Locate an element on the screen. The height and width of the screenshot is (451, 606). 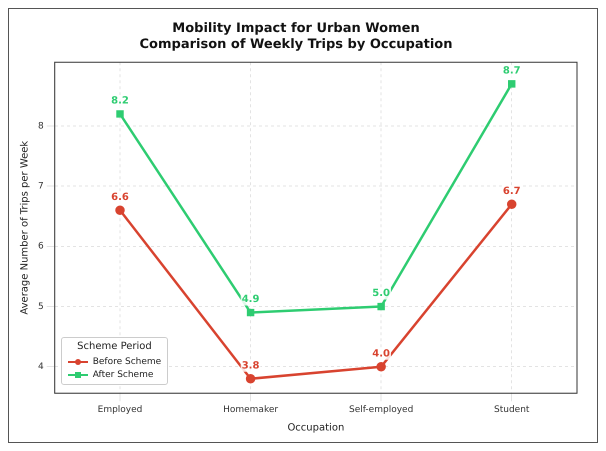
y-tick-label: 6 is located at coordinates (41, 247).